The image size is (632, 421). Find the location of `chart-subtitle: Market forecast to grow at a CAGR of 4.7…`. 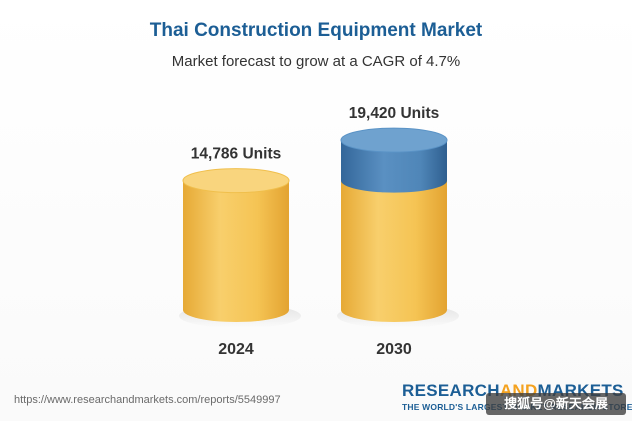

chart-subtitle: Market forecast to grow at a CAGR of 4.7… is located at coordinates (316, 61).